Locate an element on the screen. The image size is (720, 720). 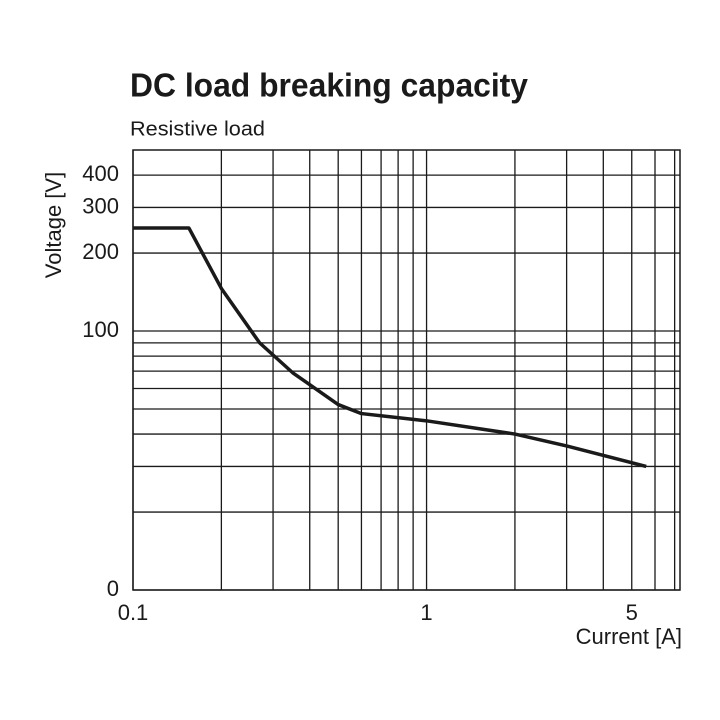
chart-subtitle: Resistive load is located at coordinates (197, 129).